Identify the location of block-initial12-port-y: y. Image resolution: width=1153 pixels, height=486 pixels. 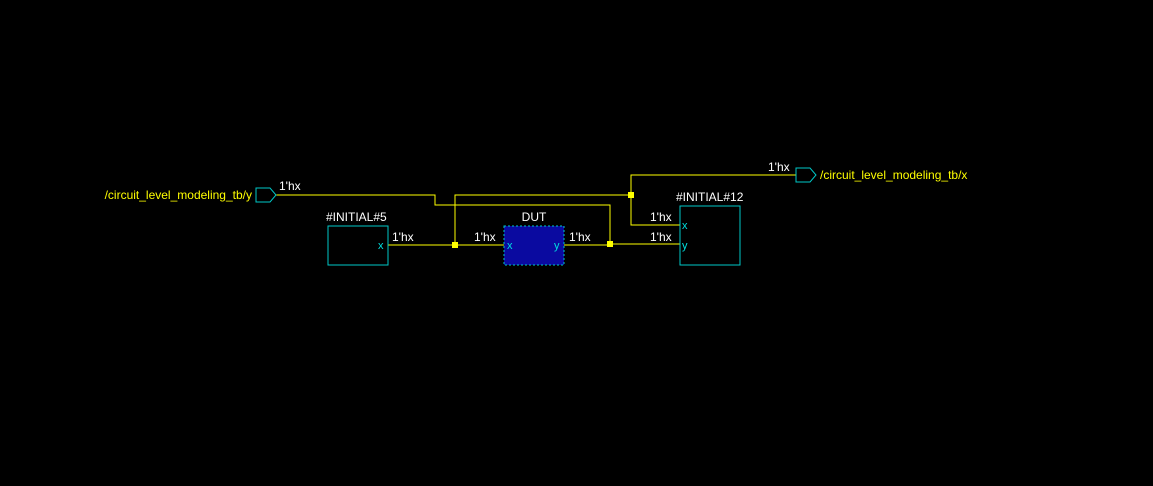
(685, 246).